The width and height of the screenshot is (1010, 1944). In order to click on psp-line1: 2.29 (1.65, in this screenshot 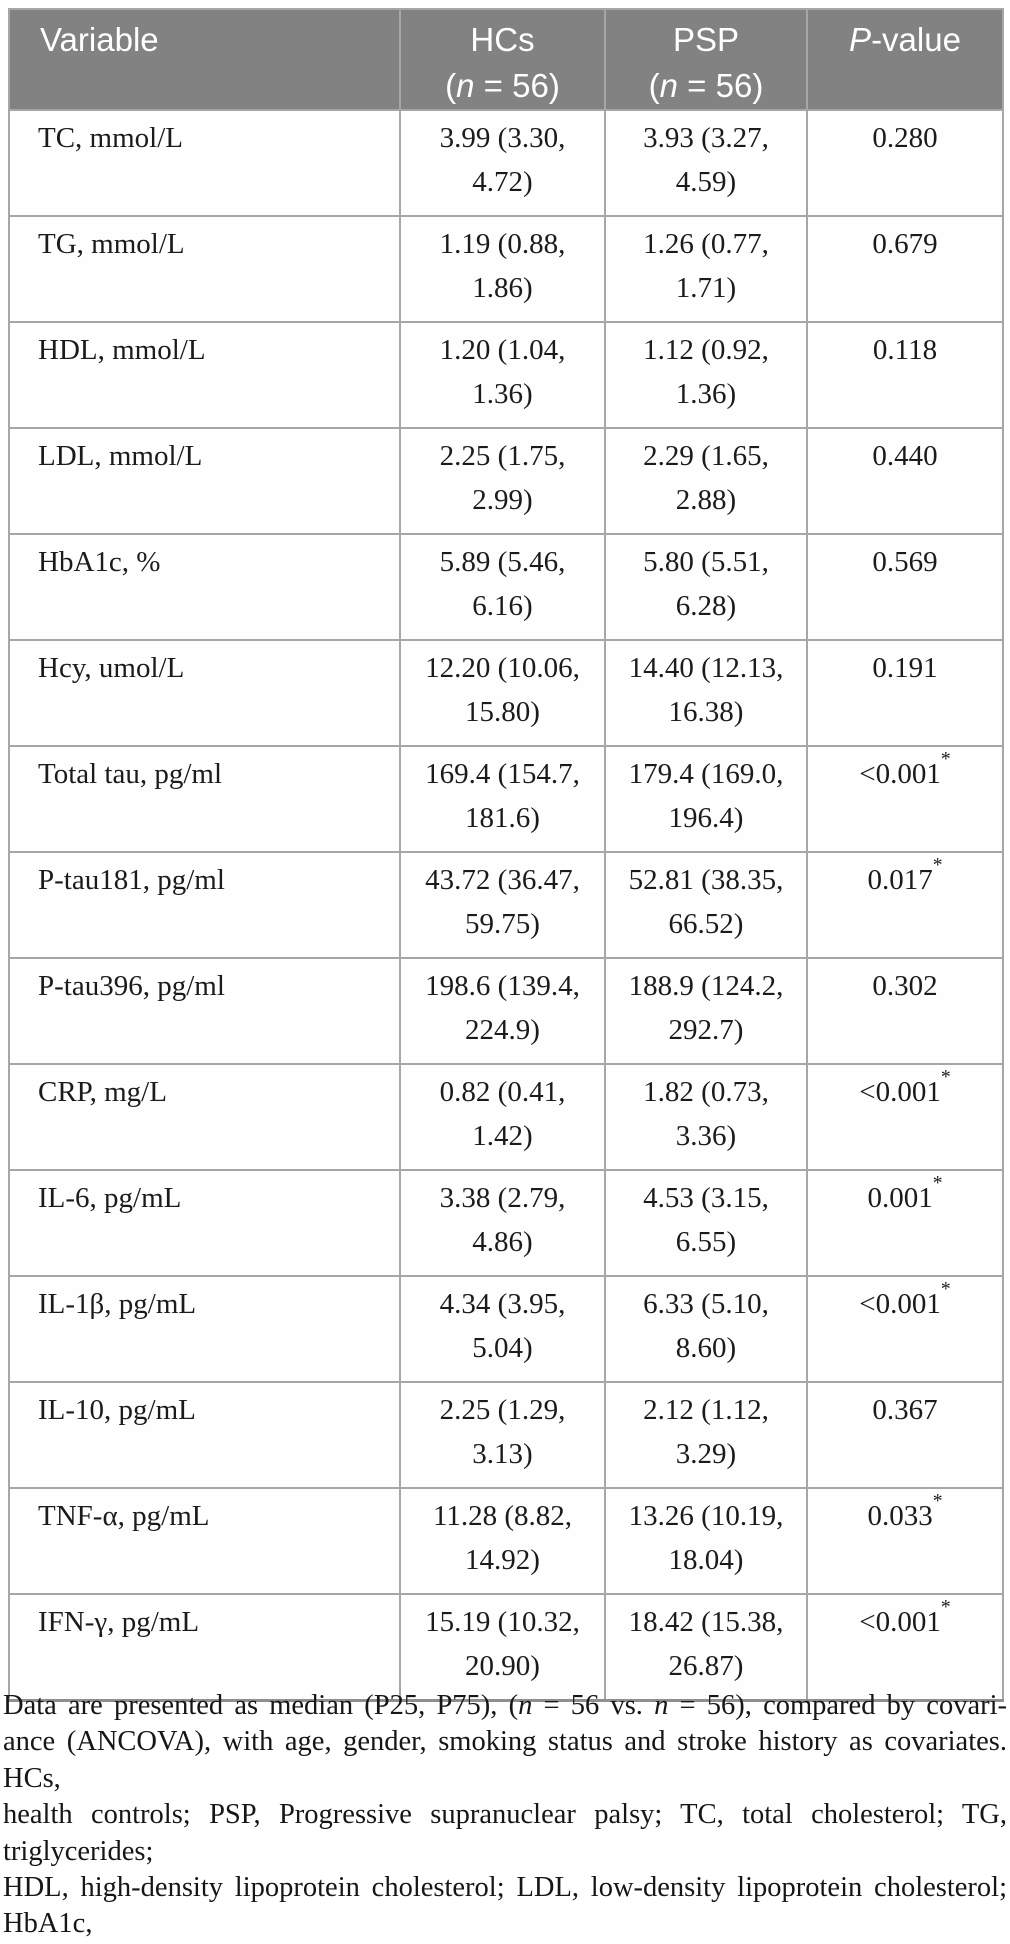, I will do `click(706, 456)`.